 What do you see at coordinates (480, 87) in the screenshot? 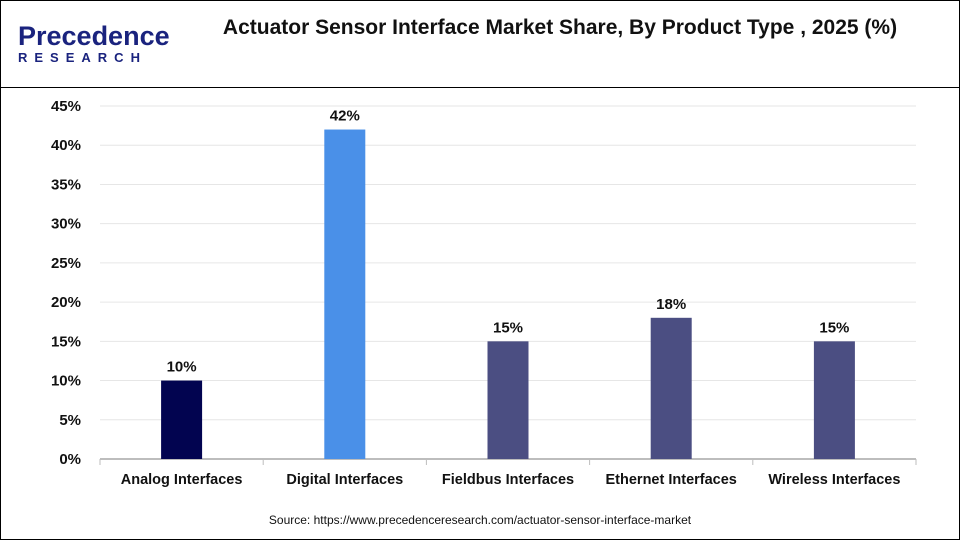
I see `header-divider` at bounding box center [480, 87].